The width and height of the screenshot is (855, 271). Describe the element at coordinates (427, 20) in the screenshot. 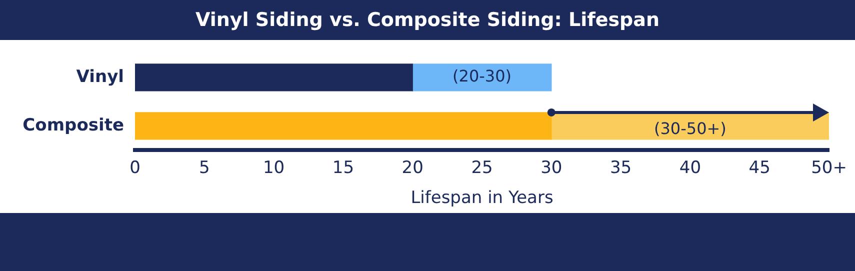

I see `chart-title: Vinyl Siding vs. Composite Siding: Lifespan` at that location.